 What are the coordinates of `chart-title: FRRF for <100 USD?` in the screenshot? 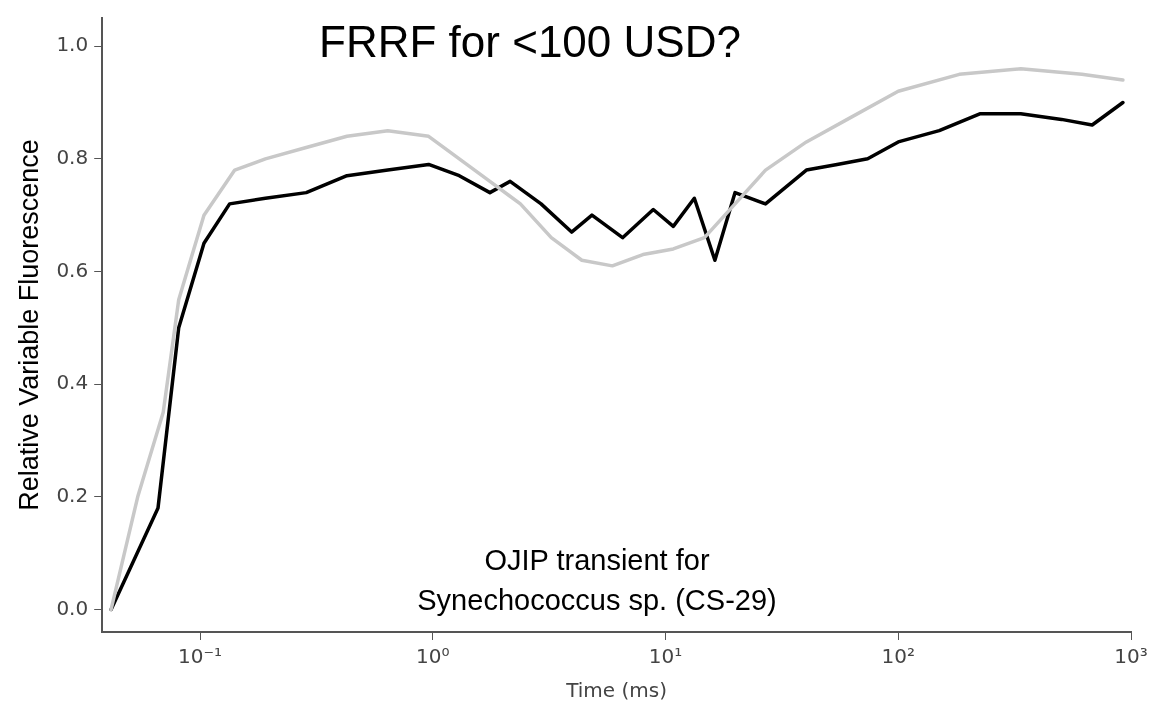 It's located at (530, 42).